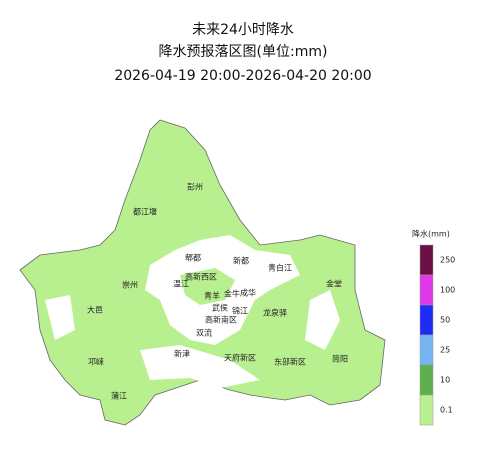 The width and height of the screenshot is (486, 467). What do you see at coordinates (182, 354) in the screenshot?
I see `district-label: 新津` at bounding box center [182, 354].